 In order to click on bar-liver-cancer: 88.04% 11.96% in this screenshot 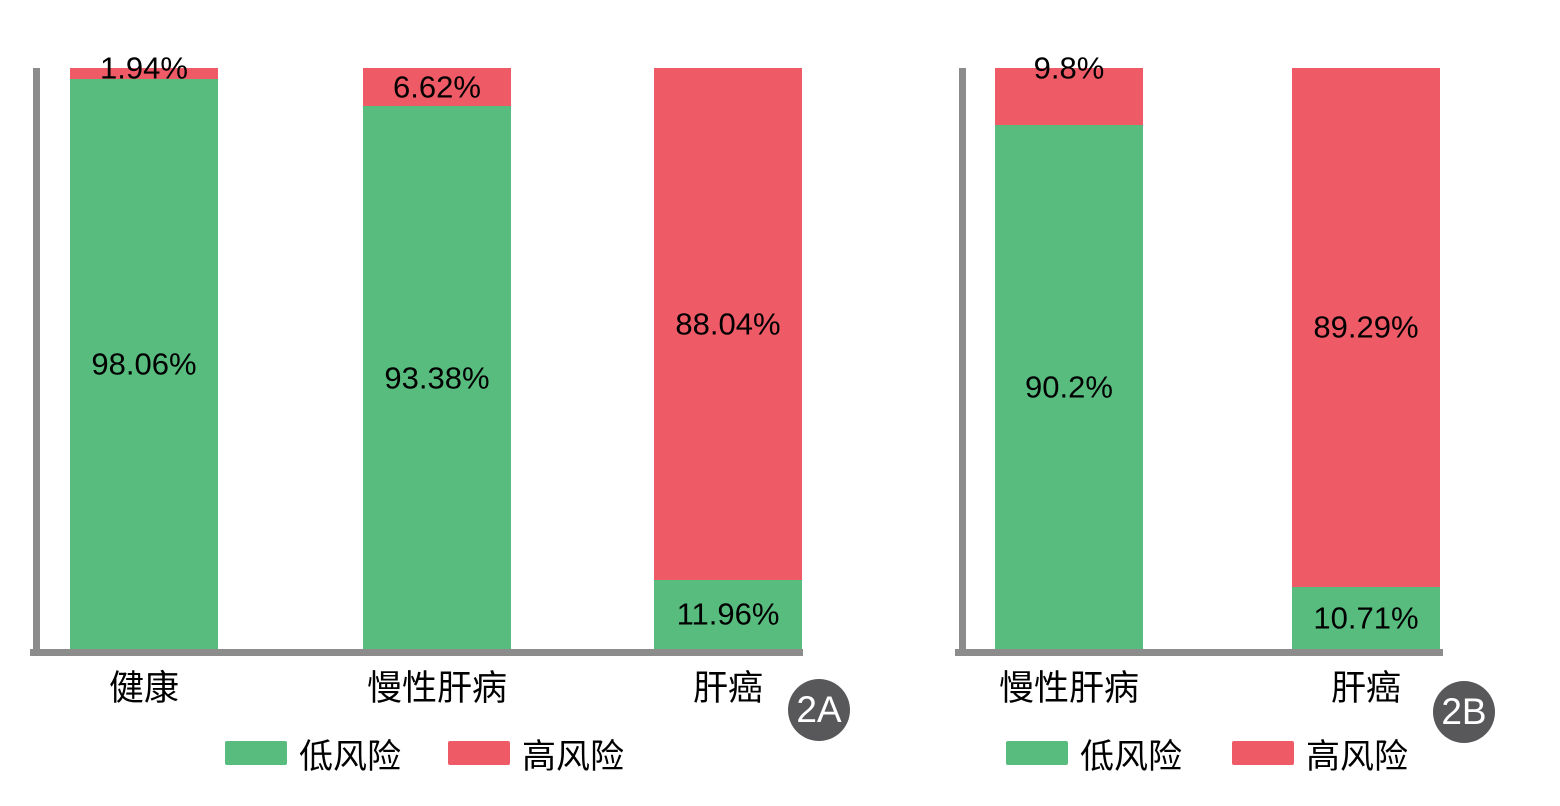, I will do `click(728, 358)`.